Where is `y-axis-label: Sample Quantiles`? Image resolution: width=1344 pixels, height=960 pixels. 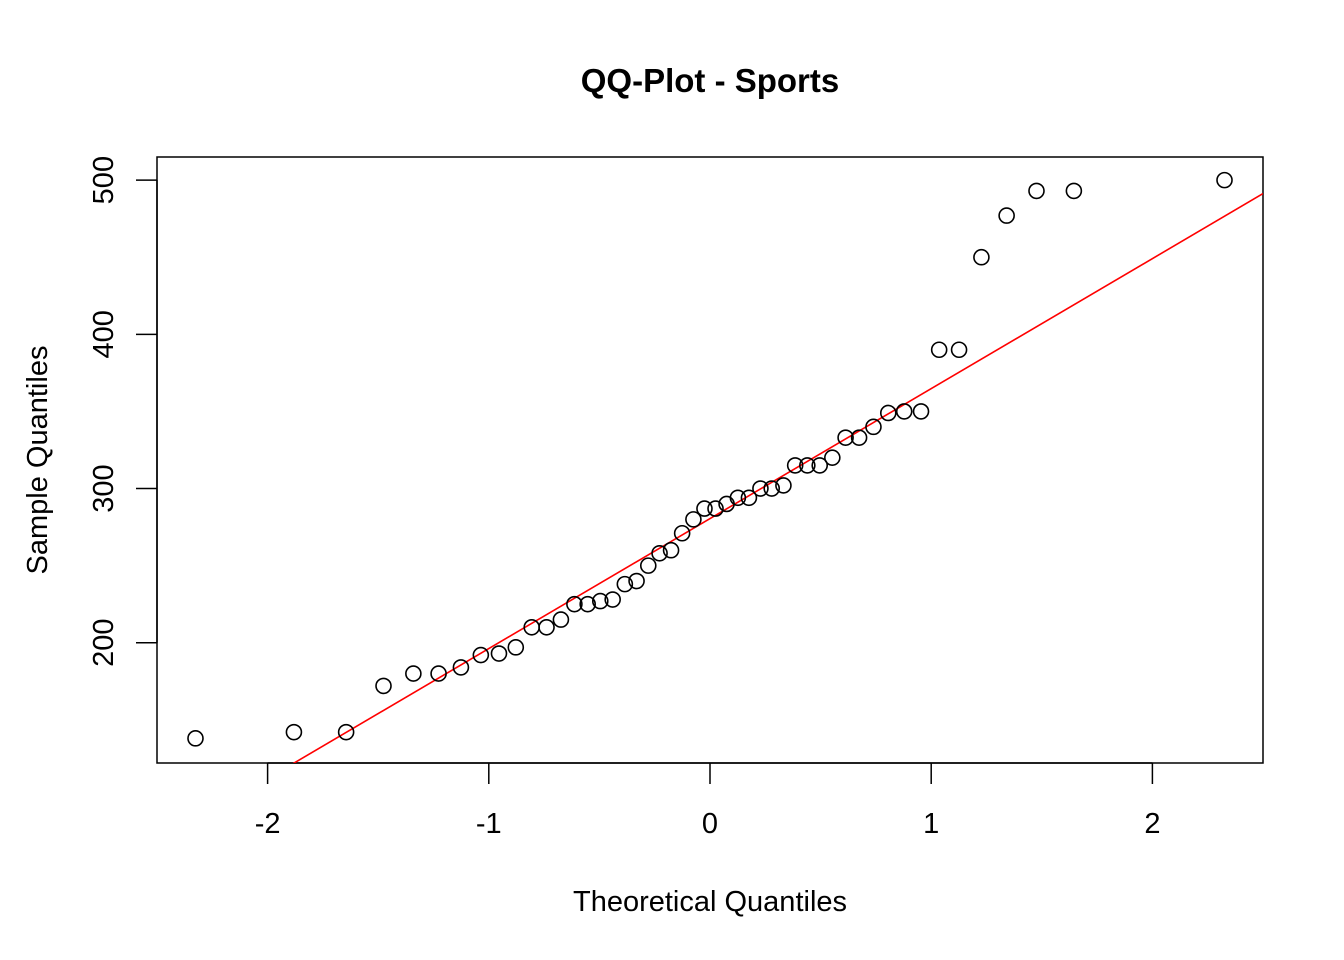 y-axis-label: Sample Quantiles is located at coordinates (38, 460).